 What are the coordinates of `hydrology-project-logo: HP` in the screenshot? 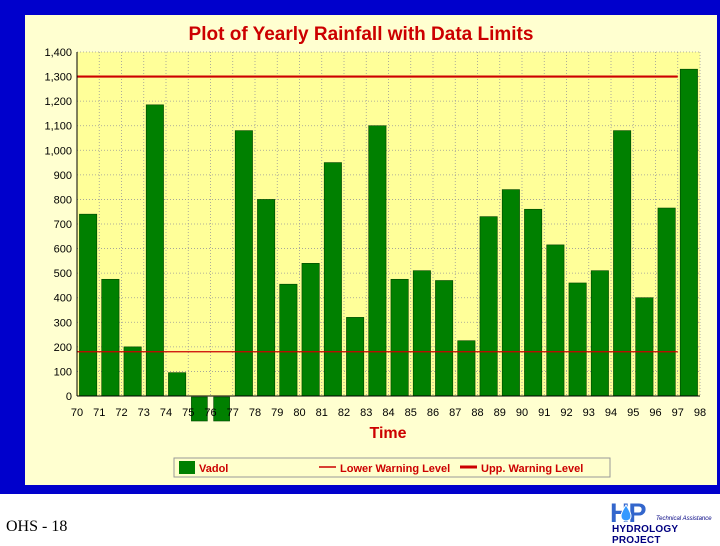 It's located at (628, 513).